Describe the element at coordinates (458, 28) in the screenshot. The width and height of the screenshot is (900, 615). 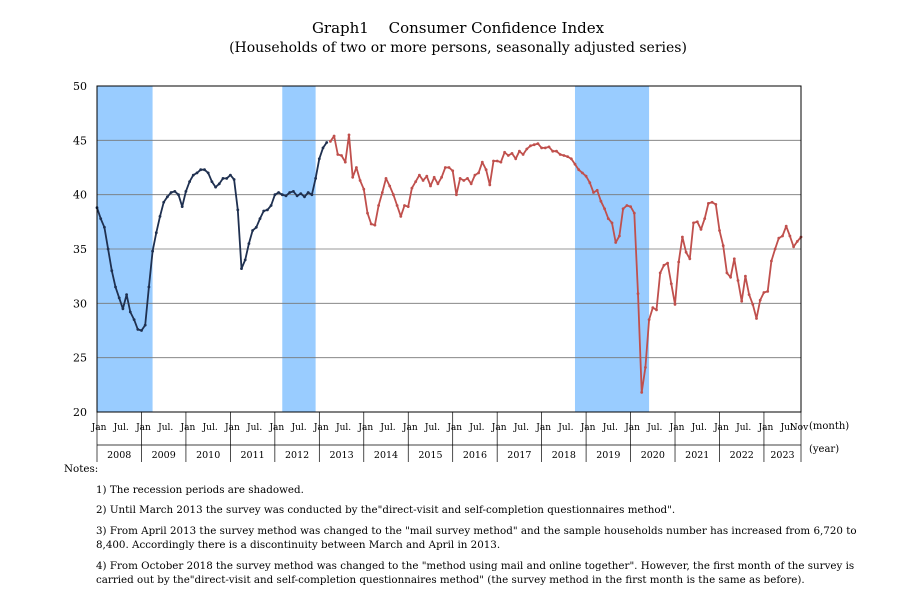
I see `chart-title: Graph1 Consumer Confidence Index` at that location.